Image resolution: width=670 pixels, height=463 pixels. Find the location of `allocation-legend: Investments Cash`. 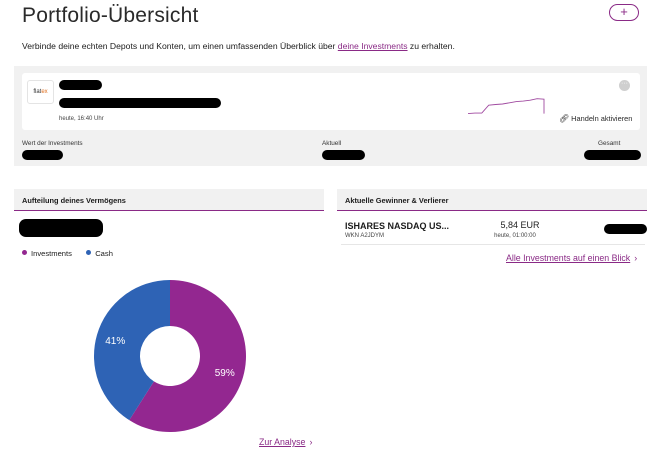

allocation-legend: Investments Cash is located at coordinates (67, 253).